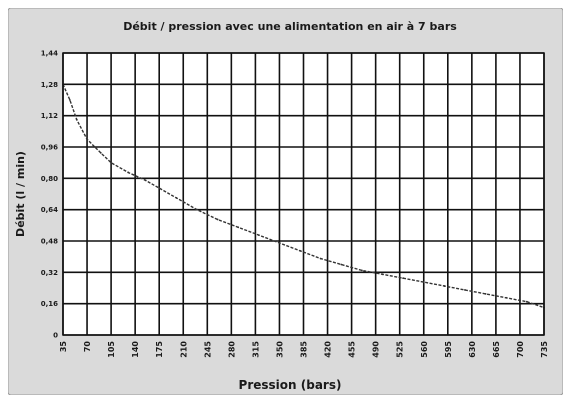  I want to click on y-axis-tick-labels: 0 0,16 0,32 0,48 0,64 0,80 0,96 1,12 1,28 1,44, so click(49, 195).